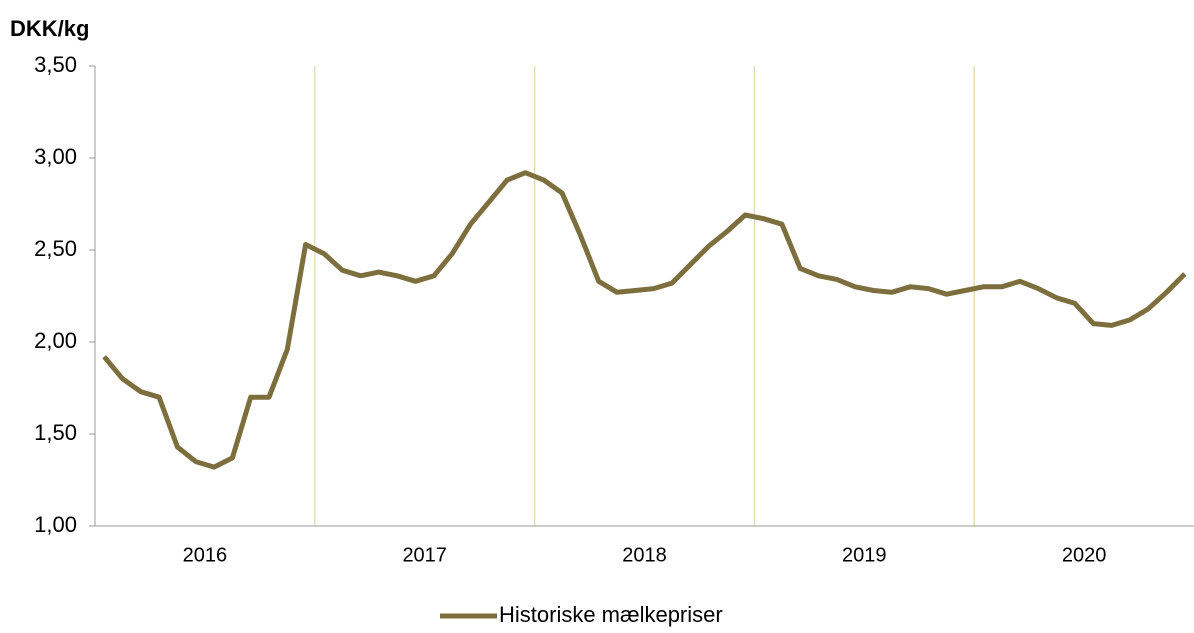  I want to click on legend-label: Historiske mælkepriser, so click(611, 614).